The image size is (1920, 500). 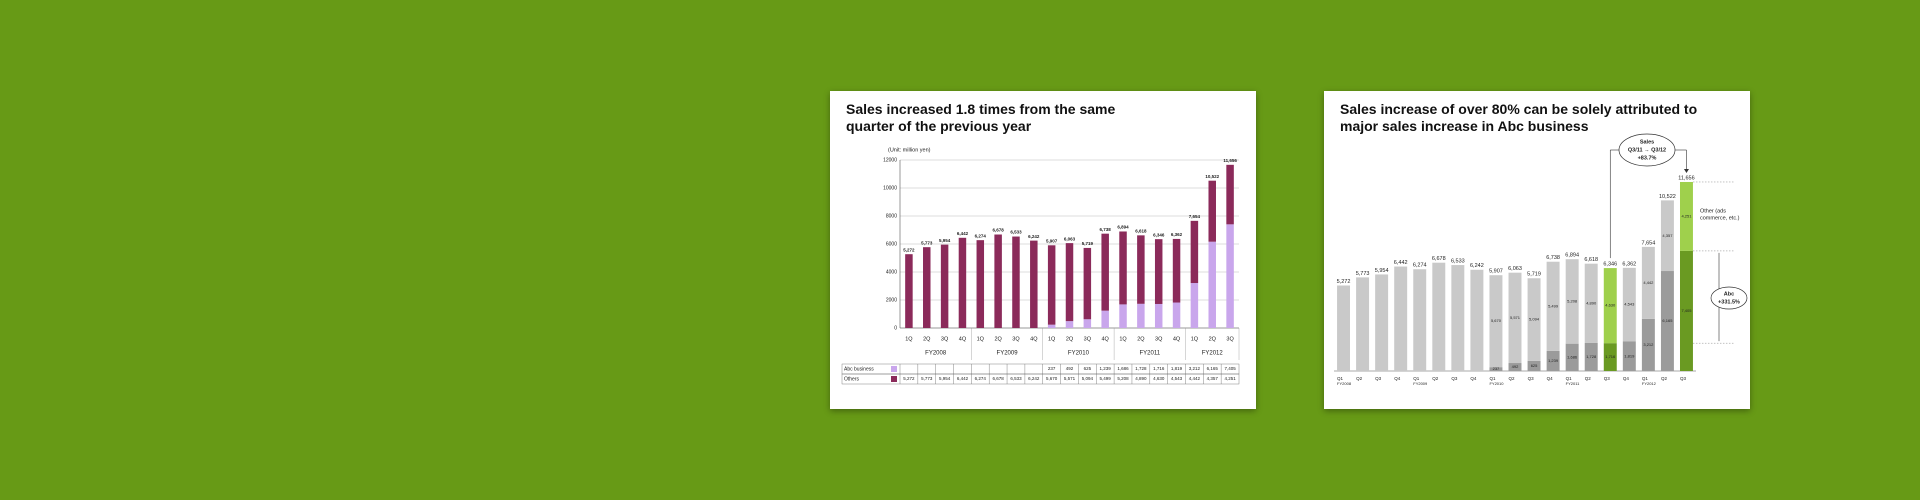 I want to click on table-cell: 5,670, so click(x=1052, y=378).